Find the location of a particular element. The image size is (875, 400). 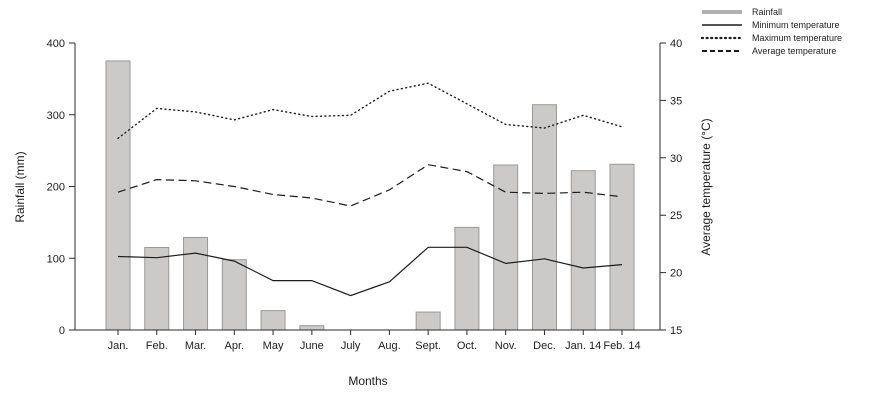

month-tick-label: May is located at coordinates (273, 346).